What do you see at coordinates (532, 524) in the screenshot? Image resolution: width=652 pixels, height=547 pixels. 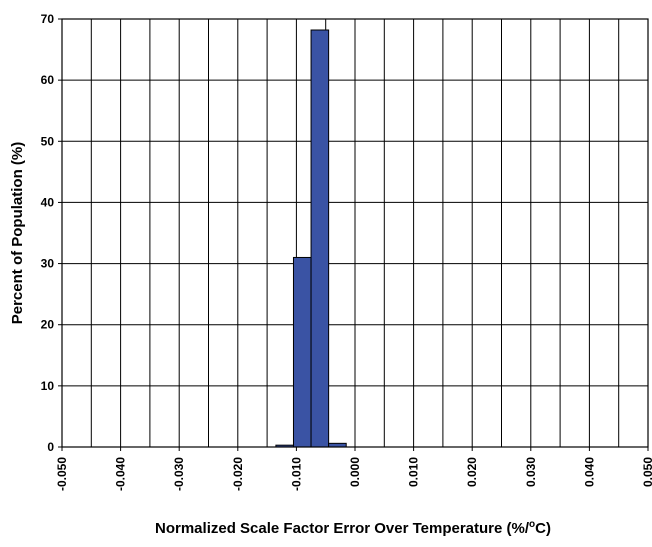 I see `x-axis-label-degree: o` at bounding box center [532, 524].